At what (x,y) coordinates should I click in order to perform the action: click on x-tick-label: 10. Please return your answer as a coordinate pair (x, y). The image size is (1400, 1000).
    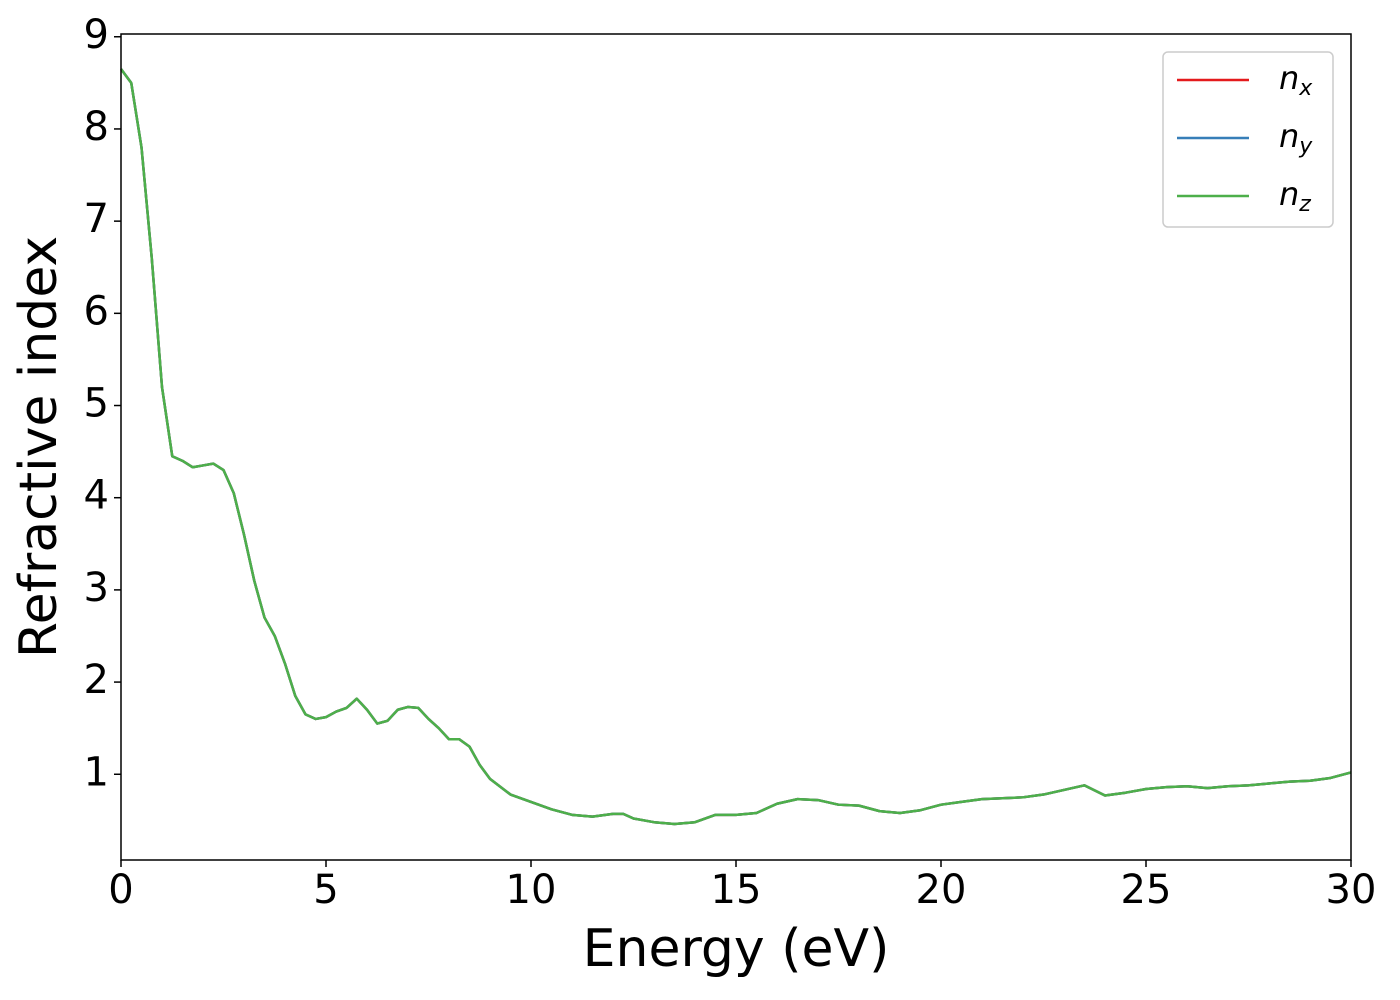
    Looking at the image, I should click on (531, 890).